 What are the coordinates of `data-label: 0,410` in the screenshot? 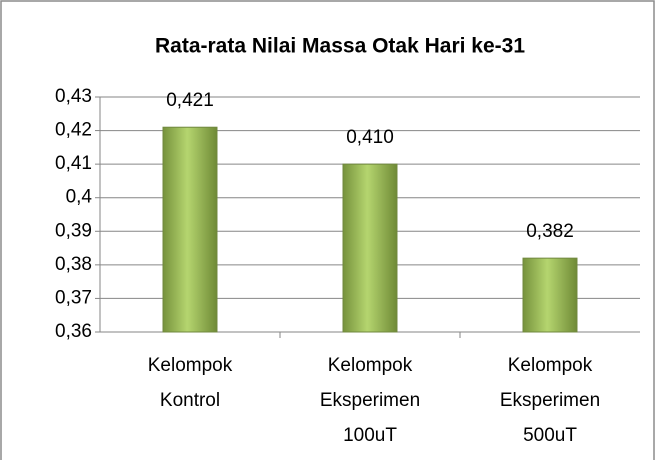 It's located at (370, 137).